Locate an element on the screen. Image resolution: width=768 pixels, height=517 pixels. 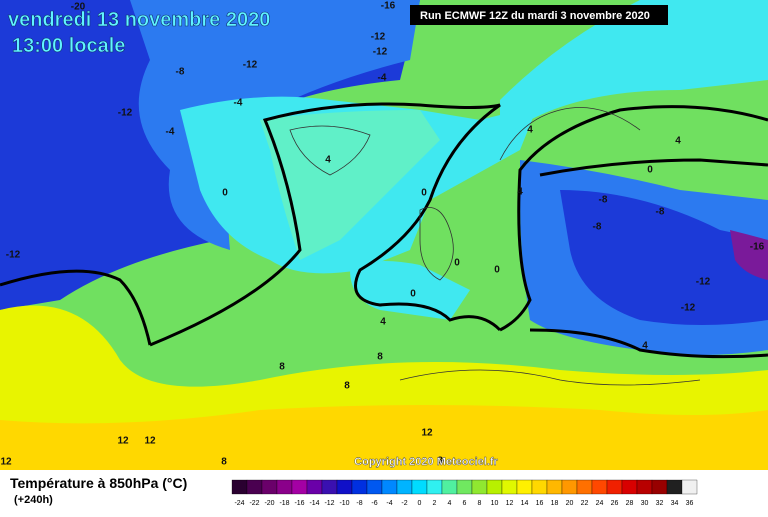
copyright: Copyright 2020 Meteociel.fr is located at coordinates (426, 462).